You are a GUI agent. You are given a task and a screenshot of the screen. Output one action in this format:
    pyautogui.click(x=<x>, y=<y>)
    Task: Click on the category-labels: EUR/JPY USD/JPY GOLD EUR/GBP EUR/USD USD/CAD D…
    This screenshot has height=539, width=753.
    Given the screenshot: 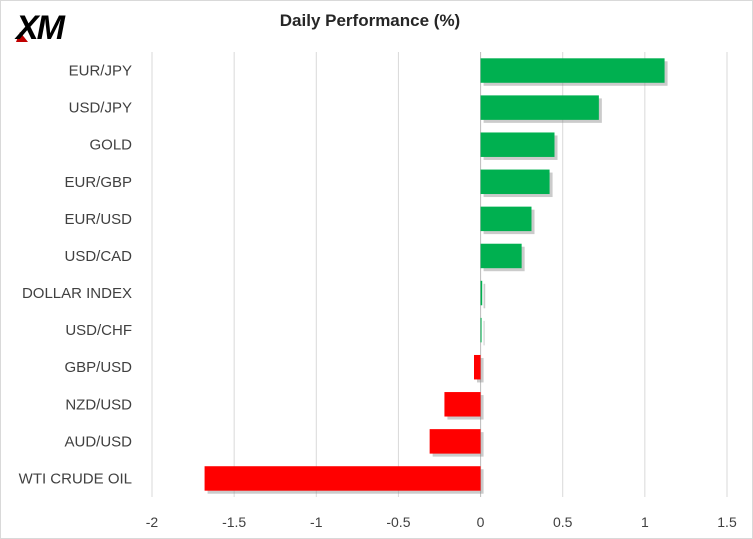 What is the action you would take?
    pyautogui.click(x=76, y=275)
    